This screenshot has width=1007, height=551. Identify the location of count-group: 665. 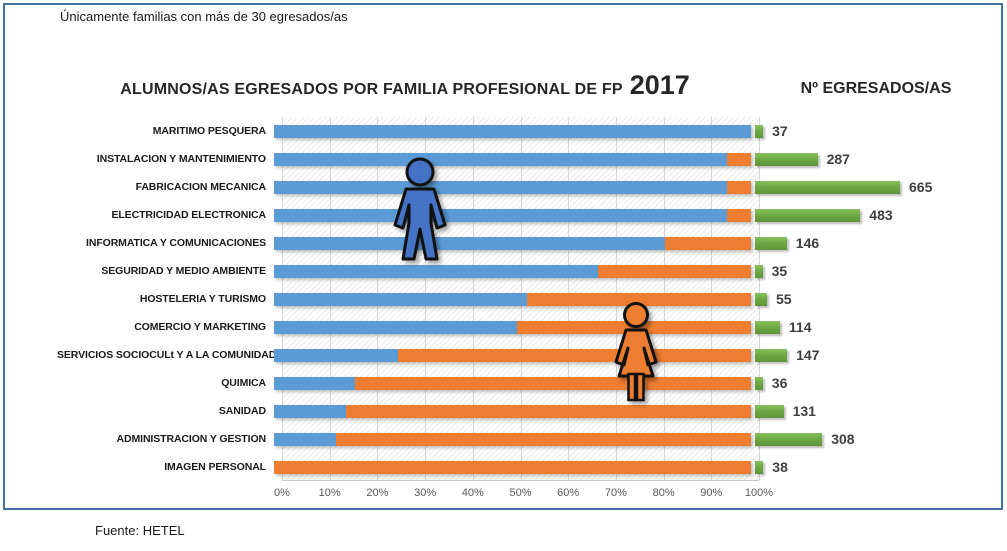
(844, 187).